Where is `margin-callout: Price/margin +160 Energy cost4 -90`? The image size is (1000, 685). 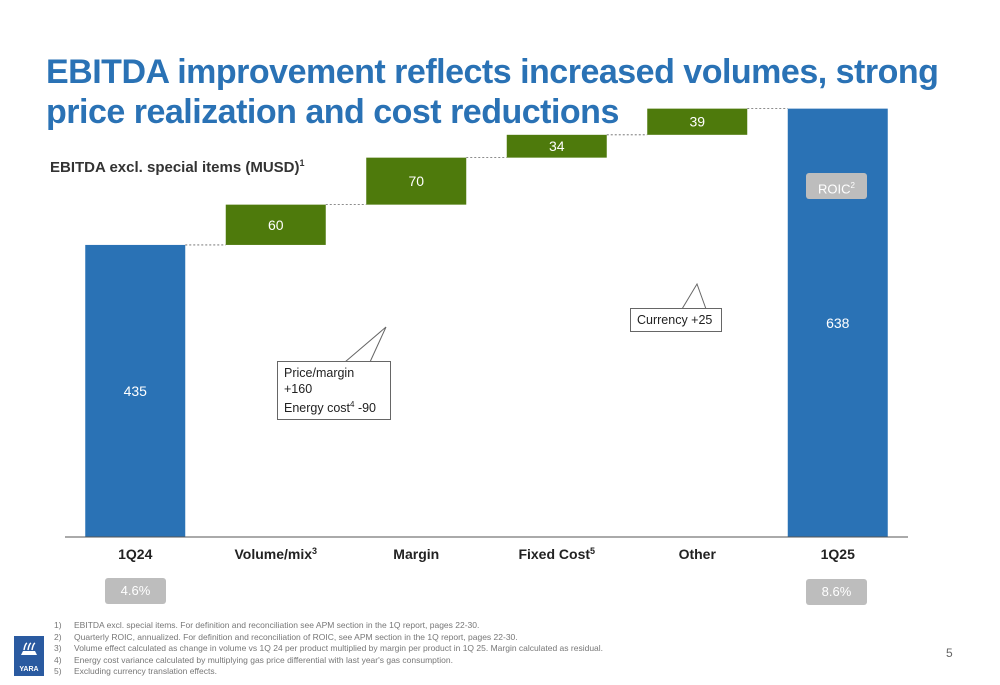 margin-callout: Price/margin +160 Energy cost4 -90 is located at coordinates (334, 391).